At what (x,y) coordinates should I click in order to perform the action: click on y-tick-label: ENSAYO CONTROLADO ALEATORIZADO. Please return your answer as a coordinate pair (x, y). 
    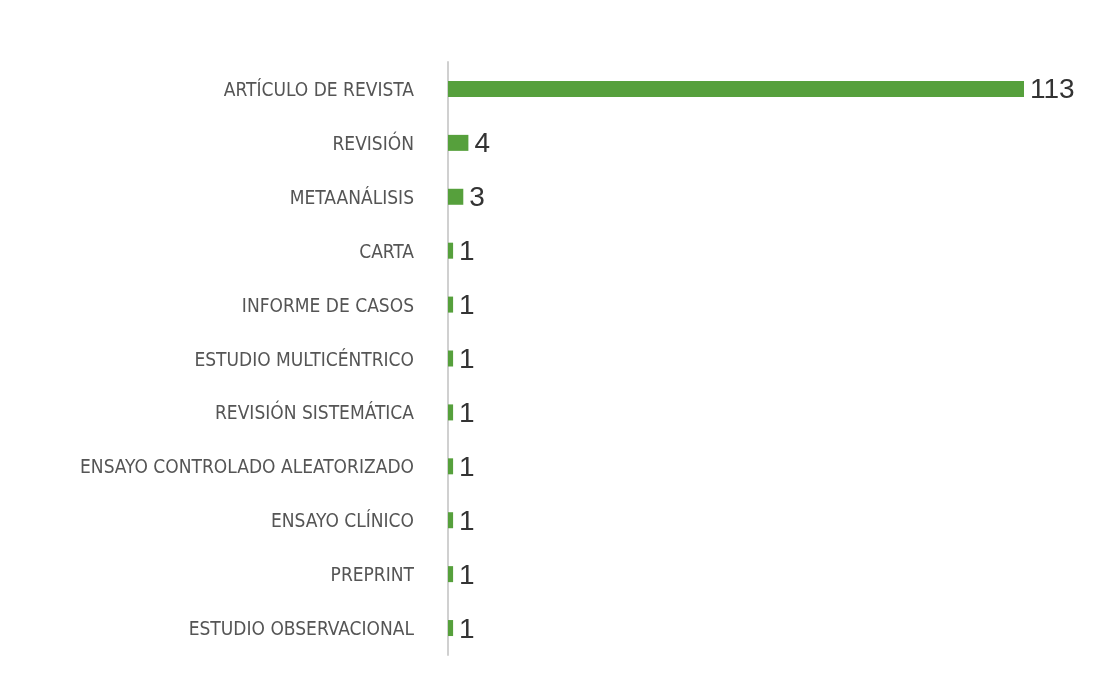
    Looking at the image, I should click on (247, 466).